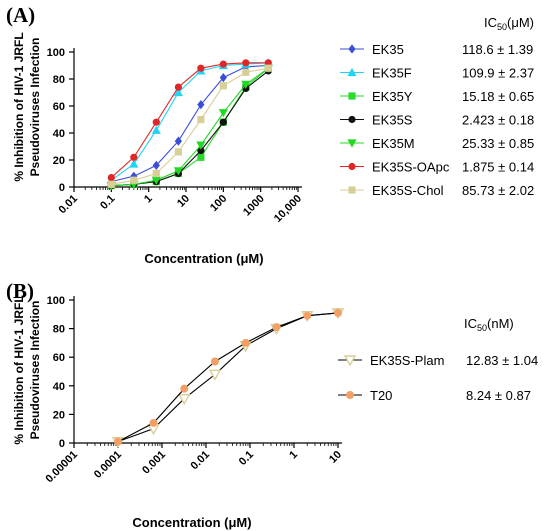 This screenshot has width=550, height=531. Describe the element at coordinates (59, 134) in the screenshot. I see `panel-a-y-tick-label: 40` at that location.